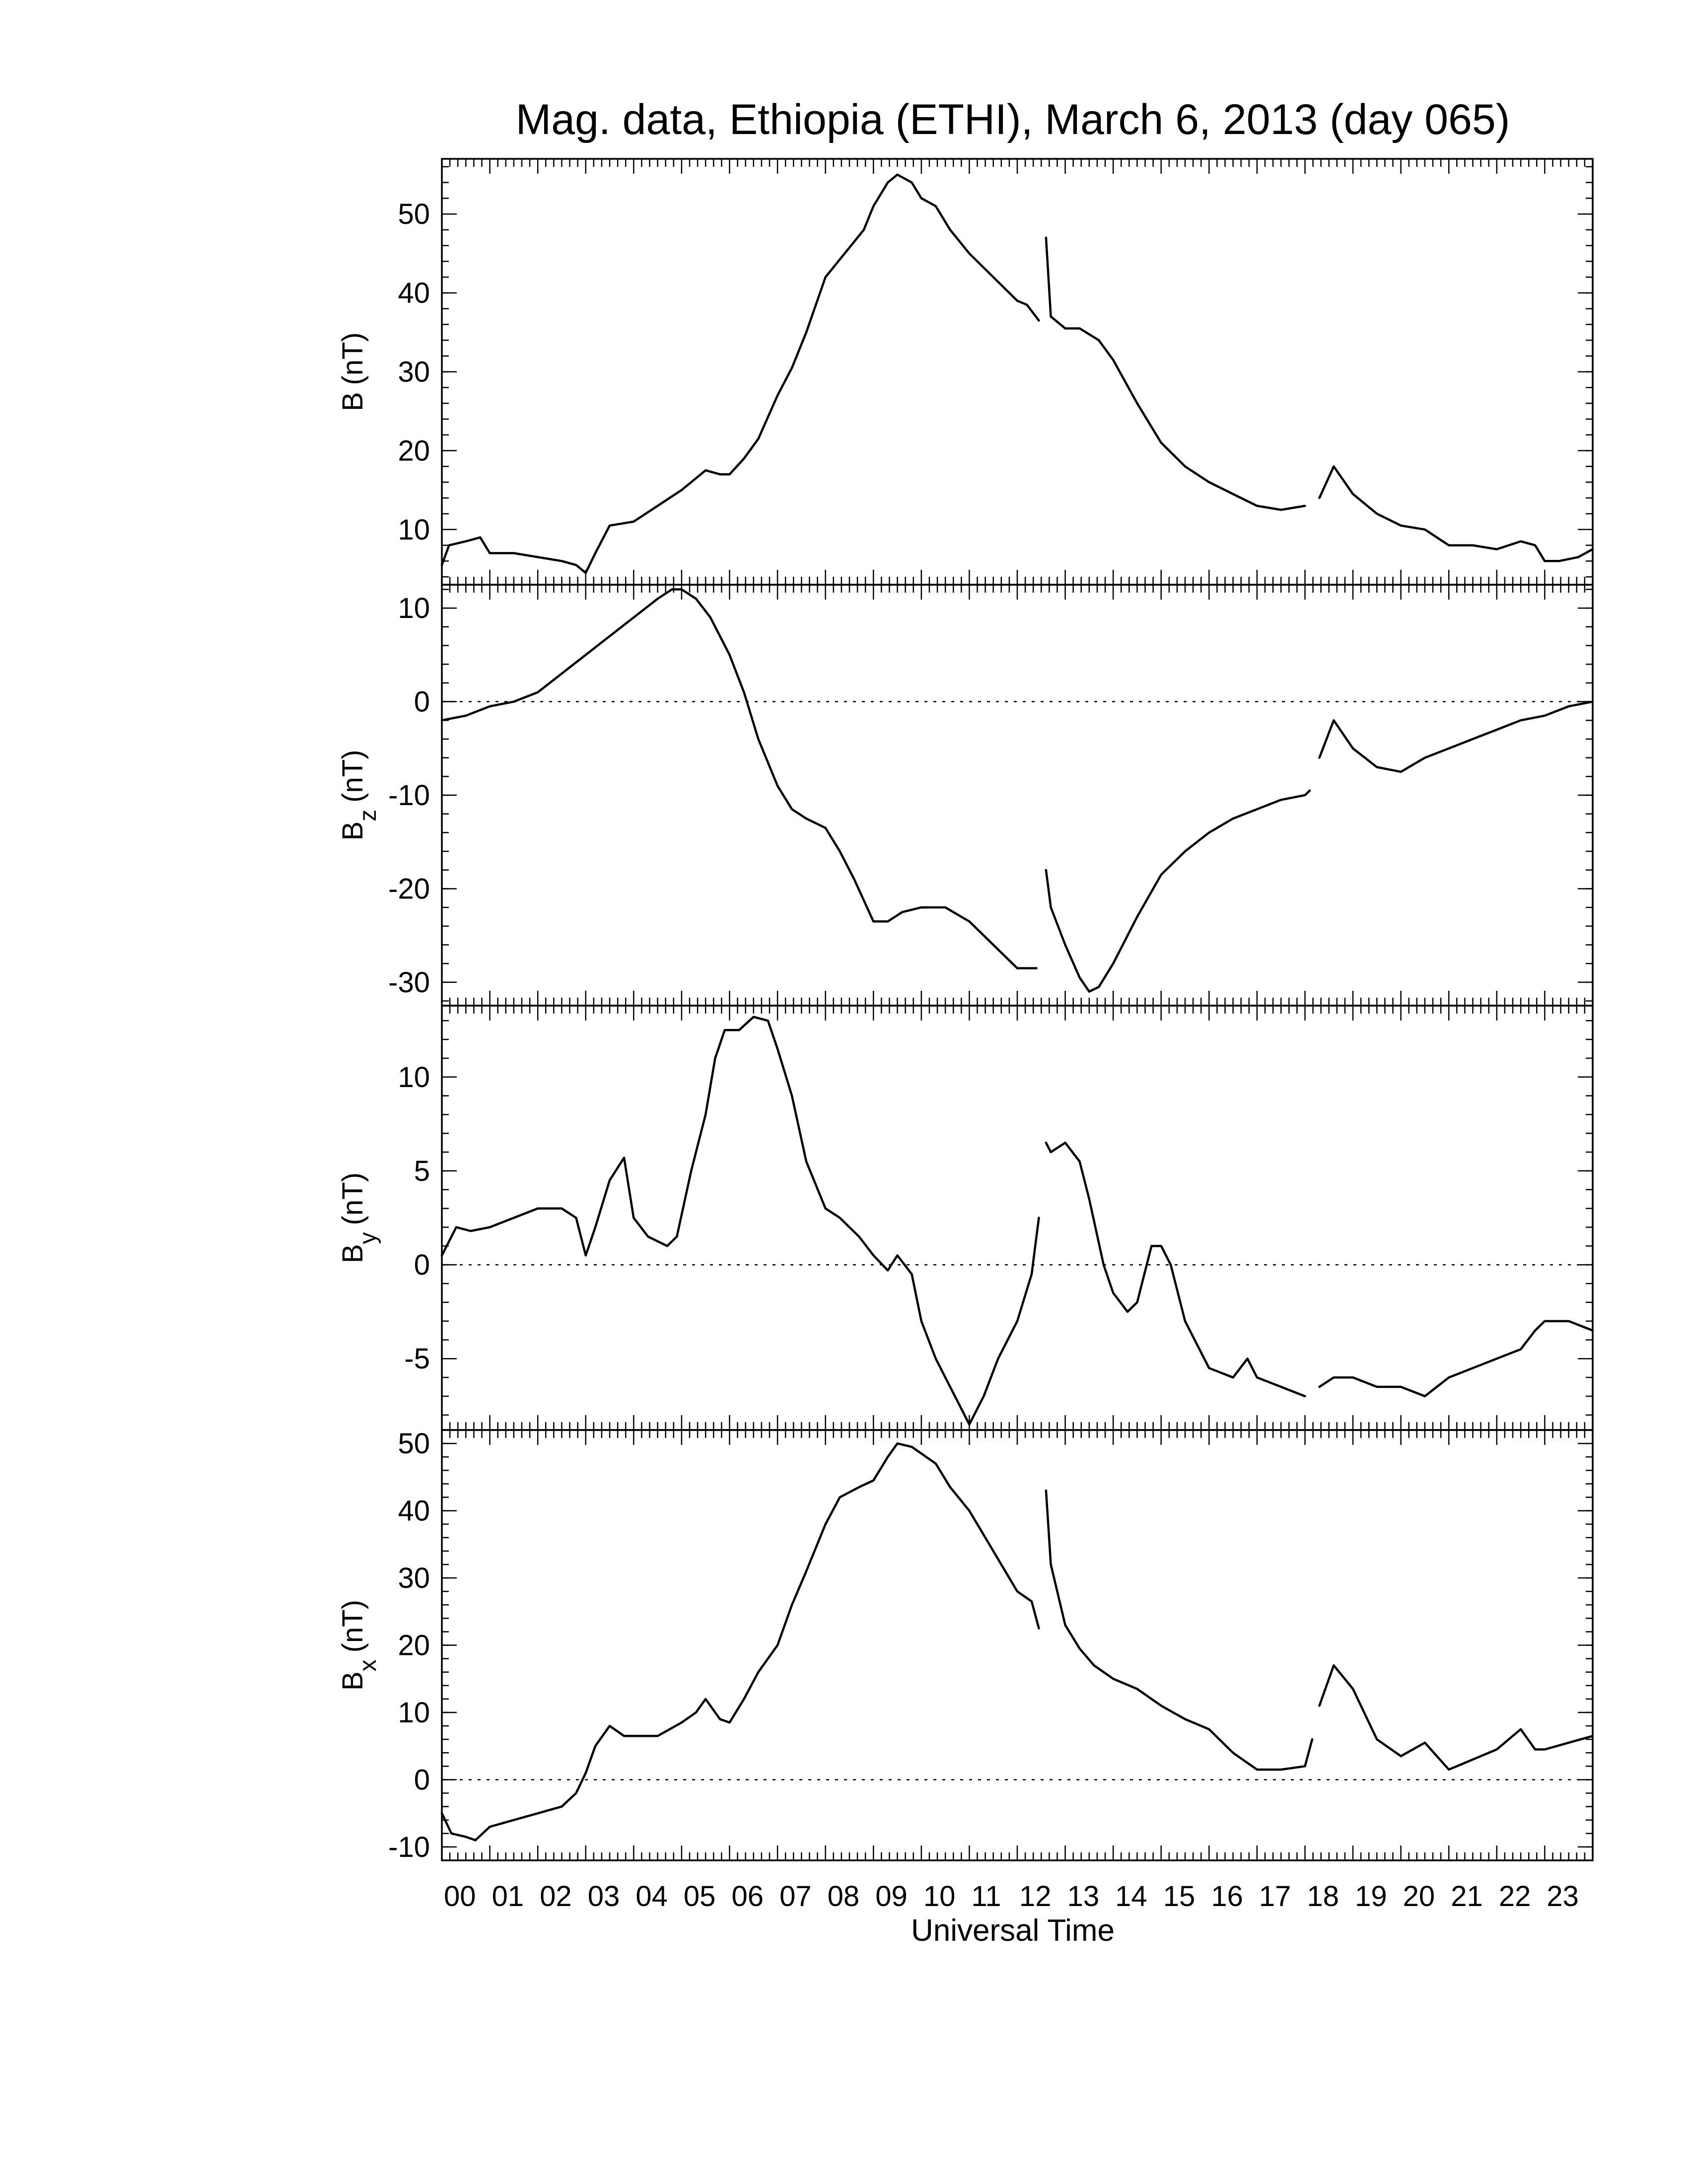 Image resolution: width=1688 pixels, height=2184 pixels. I want to click on x-tick-label: 21, so click(1467, 1896).